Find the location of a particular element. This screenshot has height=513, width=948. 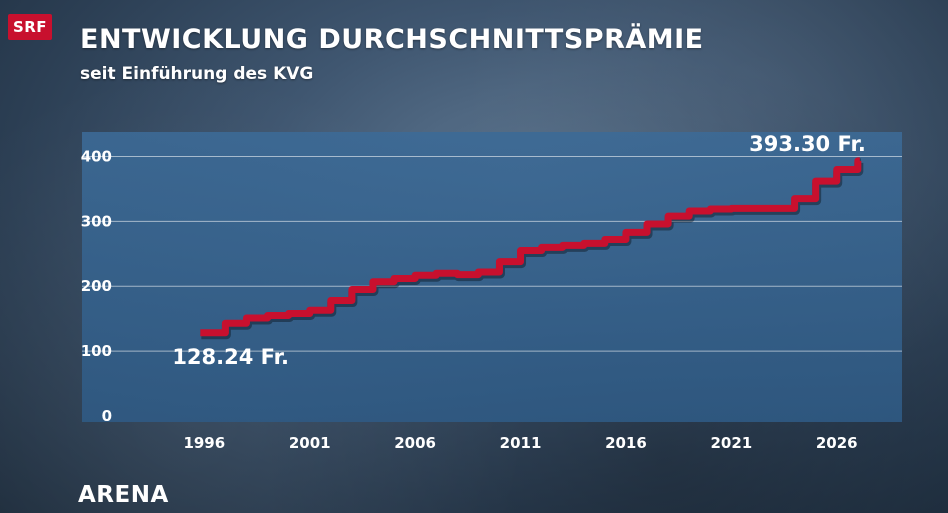

x-tick-label: 2016 is located at coordinates (626, 443).